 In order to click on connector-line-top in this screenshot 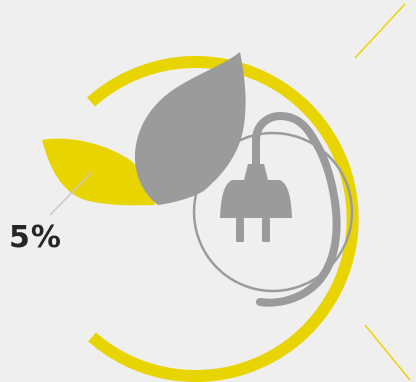, I will do `click(380, 31)`.